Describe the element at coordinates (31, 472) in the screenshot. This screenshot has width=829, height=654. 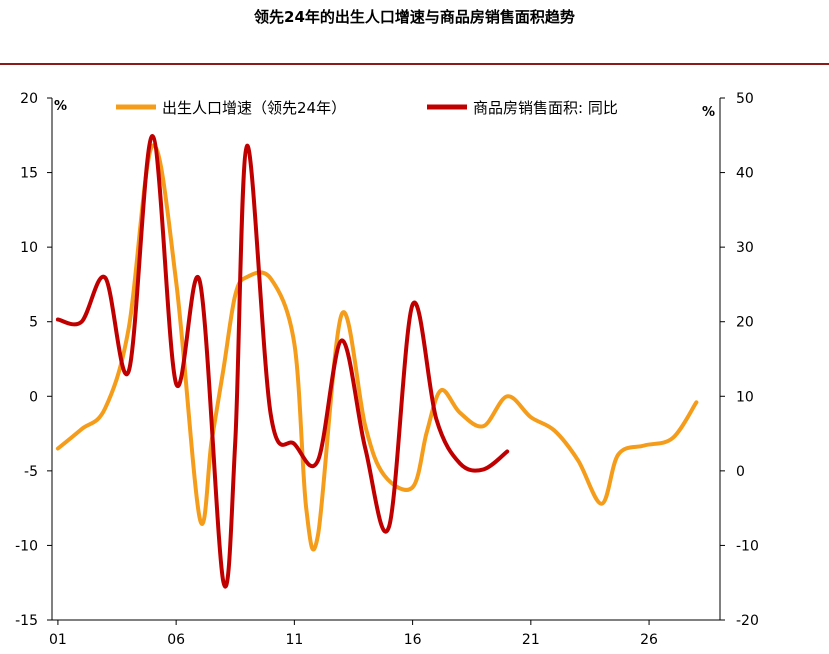
I see `y-left-tick-label: -5` at that location.